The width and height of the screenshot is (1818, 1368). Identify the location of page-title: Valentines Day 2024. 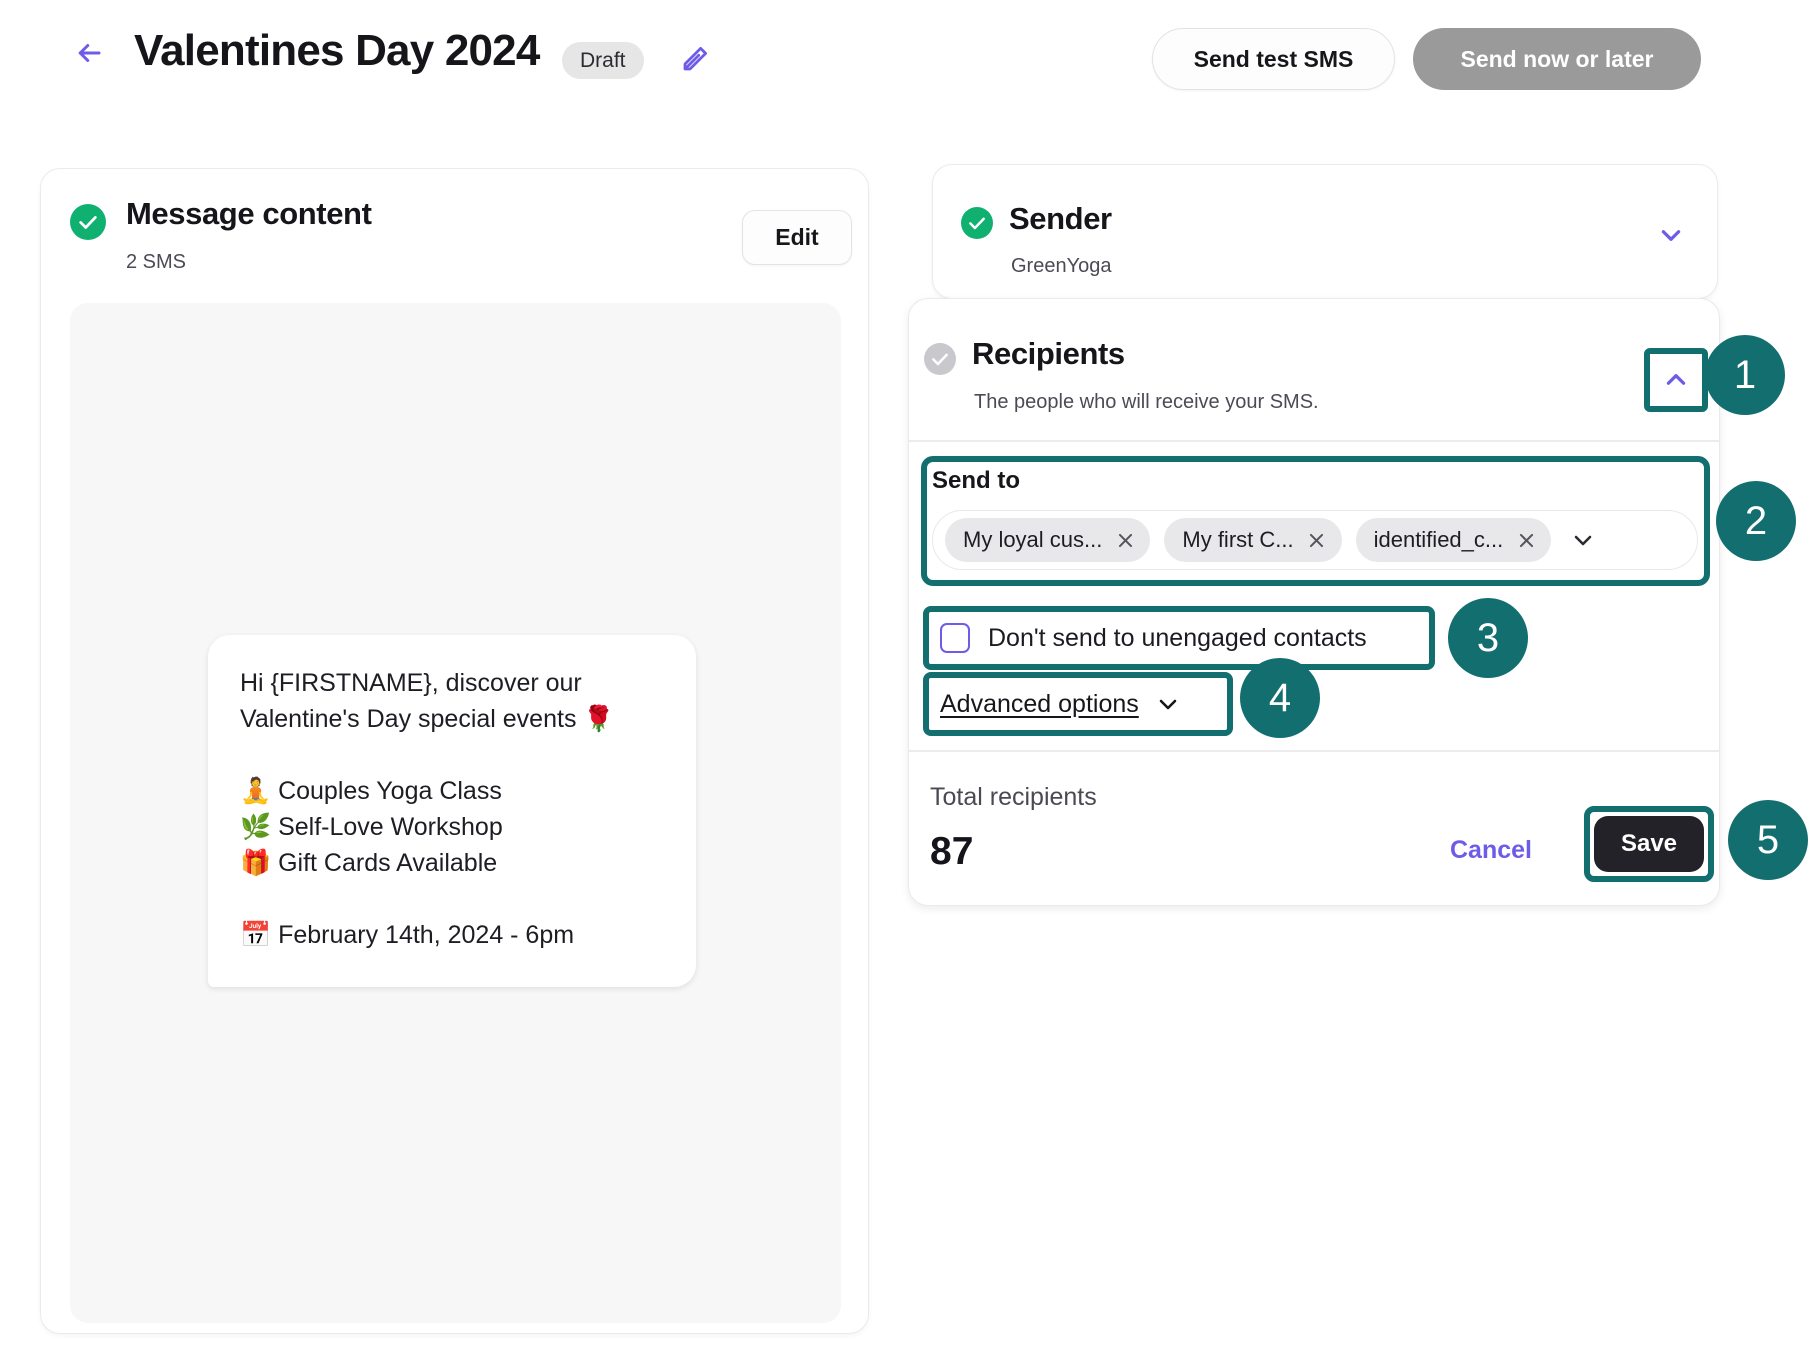
(337, 50).